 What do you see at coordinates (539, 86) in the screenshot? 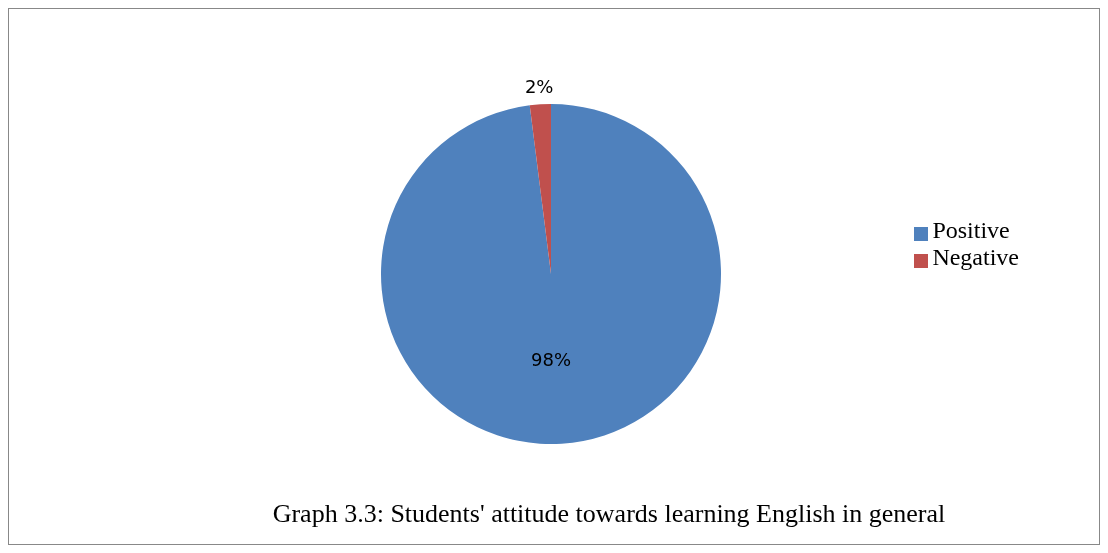
I see `data-label: 2%` at bounding box center [539, 86].